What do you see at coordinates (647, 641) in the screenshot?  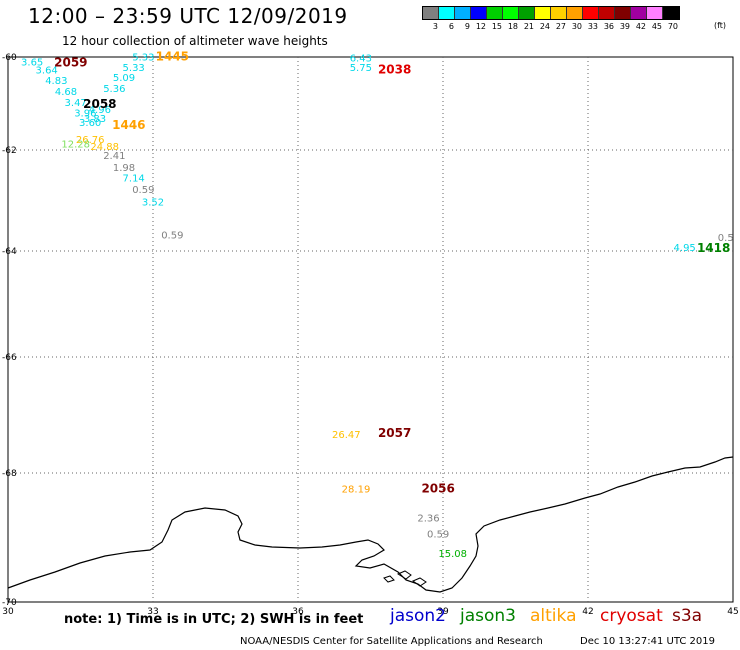 I see `generation-timestamp: Dec 10 13:27:41 UTC 2019` at bounding box center [647, 641].